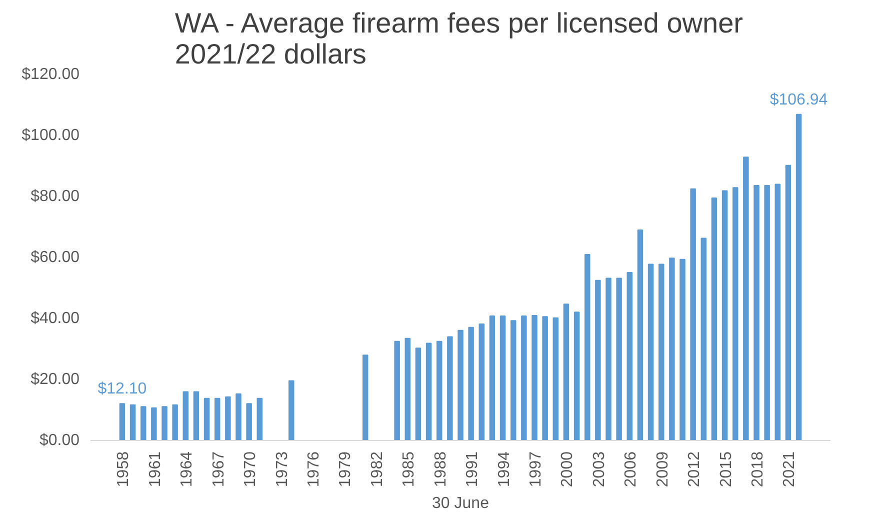  What do you see at coordinates (51, 74) in the screenshot?
I see `y-tick-label: $120.00` at bounding box center [51, 74].